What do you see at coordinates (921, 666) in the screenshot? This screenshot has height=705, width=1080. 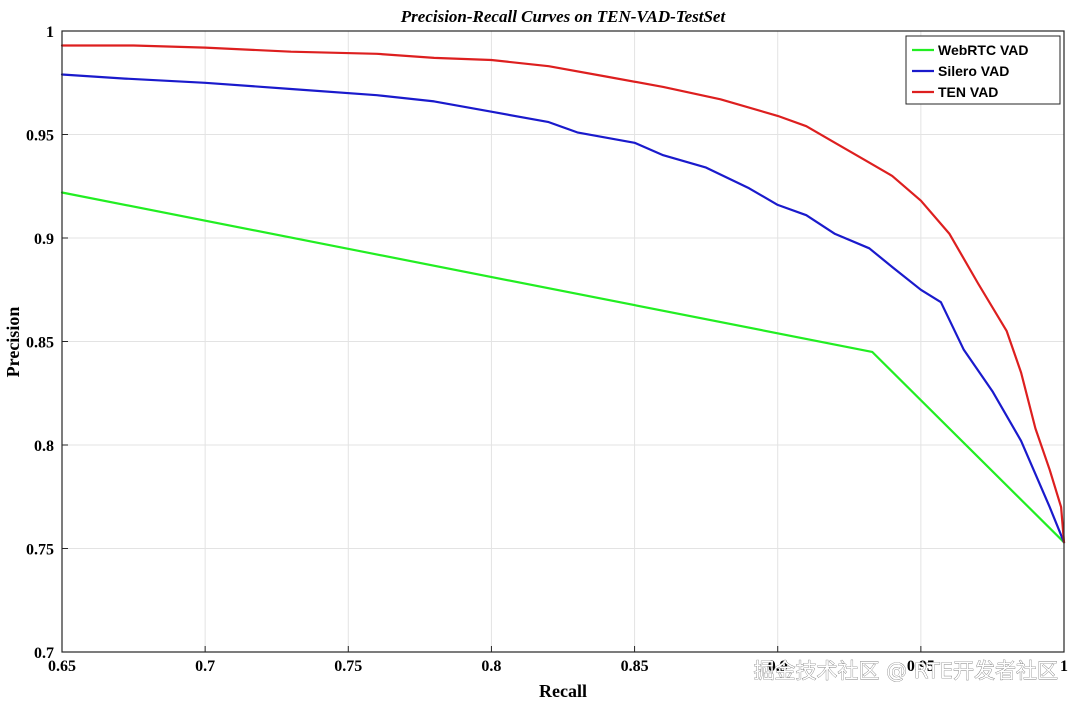 I see `x-tick-label: 0.95` at bounding box center [921, 666].